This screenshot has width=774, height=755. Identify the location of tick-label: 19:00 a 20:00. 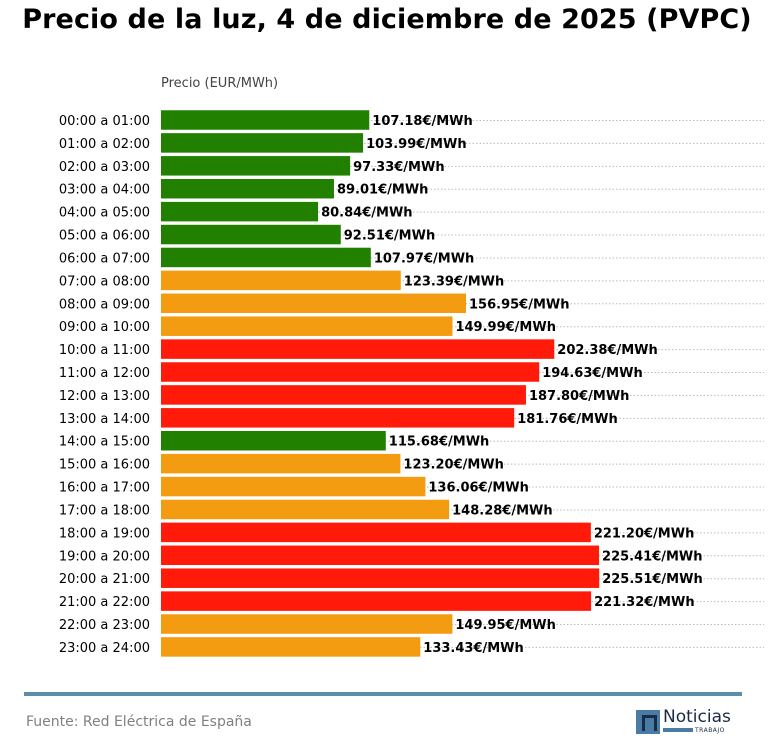
(104, 556).